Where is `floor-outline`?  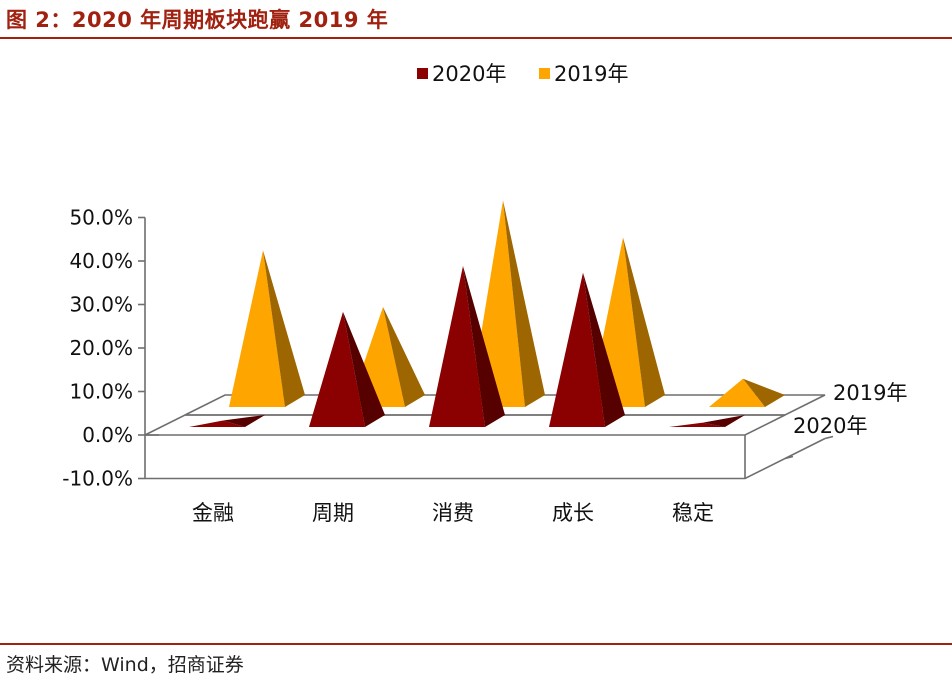
floor-outline is located at coordinates (485, 458).